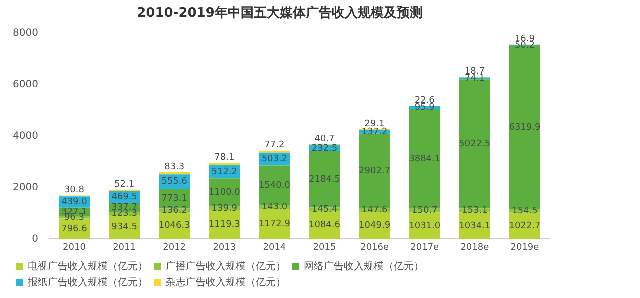 The width and height of the screenshot is (640, 298). I want to click on data-label: 1084.6, so click(325, 225).